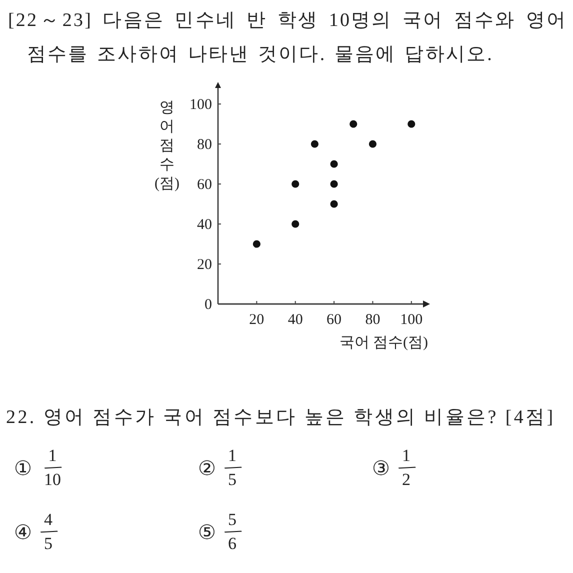 This screenshot has height=573, width=573. I want to click on y-tick-label: 0, so click(208, 305).